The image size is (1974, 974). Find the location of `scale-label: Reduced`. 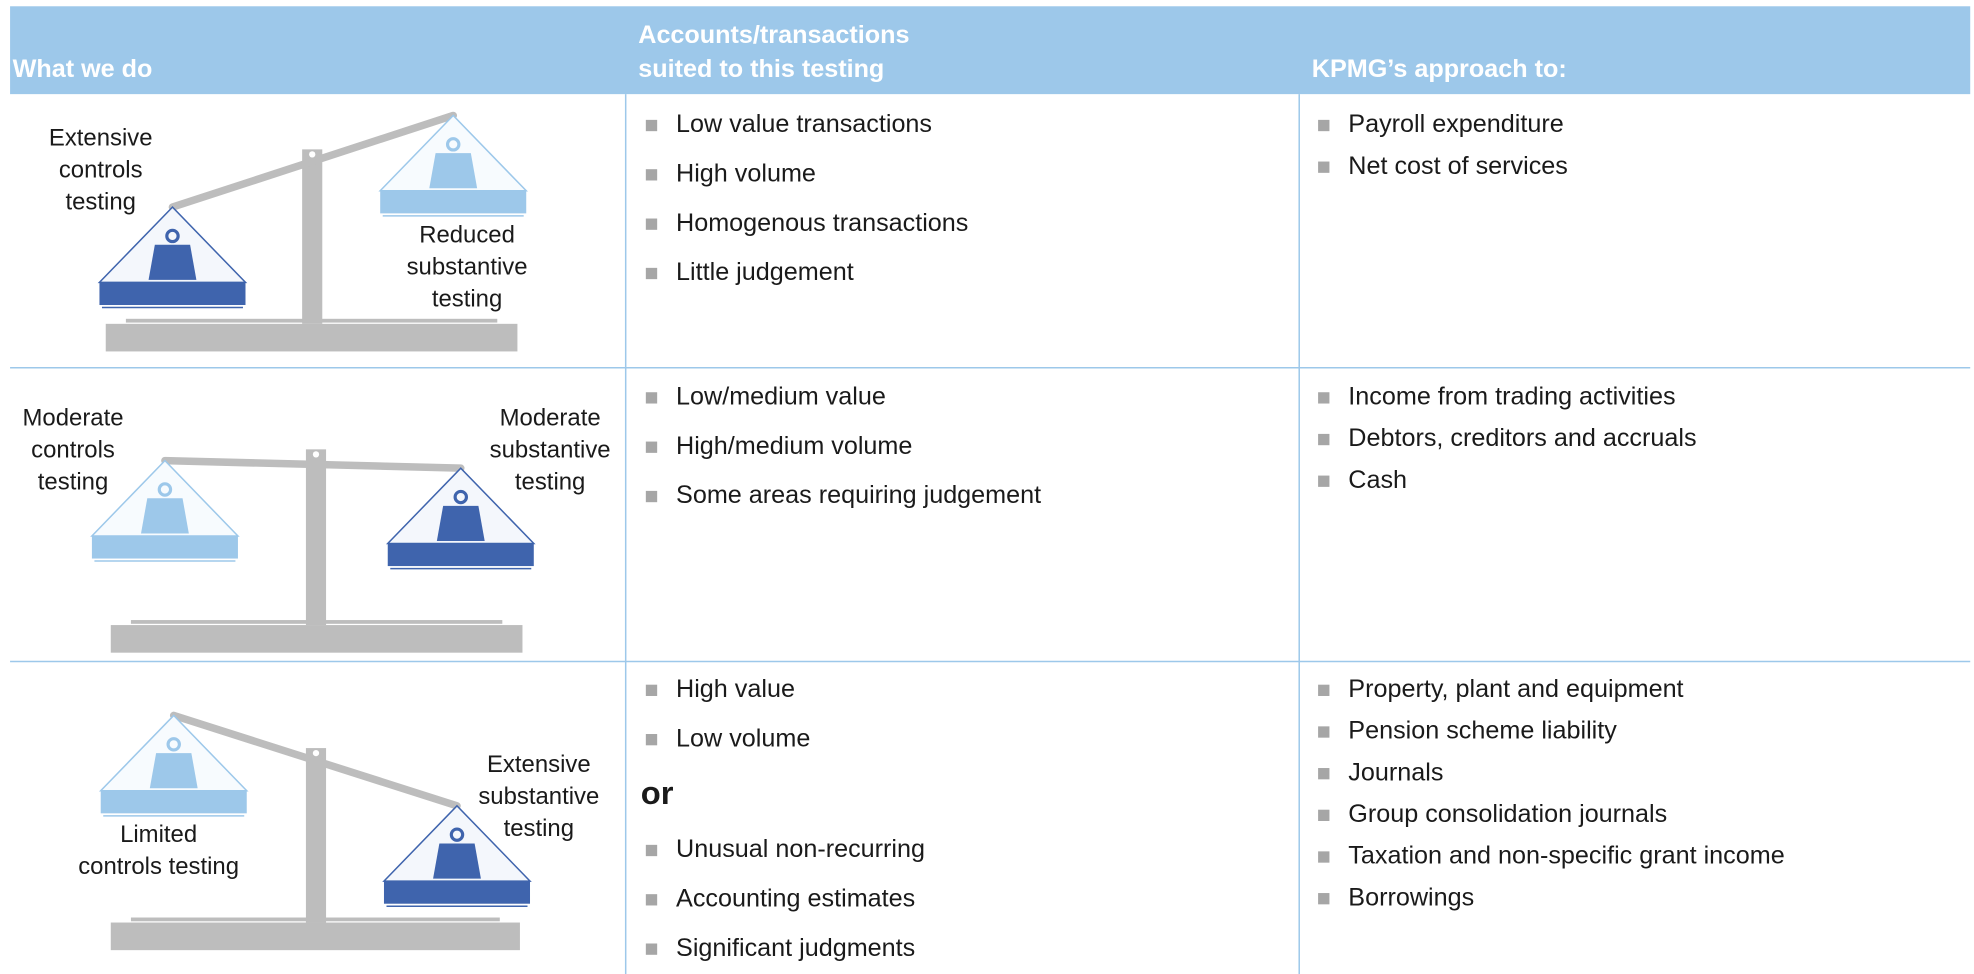

scale-label: Reduced is located at coordinates (467, 234).